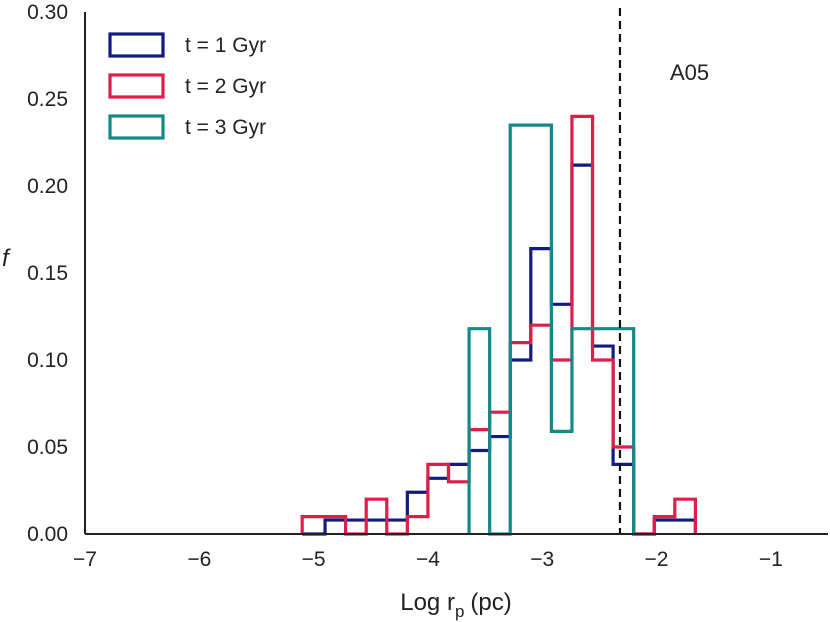  Describe the element at coordinates (225, 127) in the screenshot. I see `legend-label: t = 3 Gyr` at that location.